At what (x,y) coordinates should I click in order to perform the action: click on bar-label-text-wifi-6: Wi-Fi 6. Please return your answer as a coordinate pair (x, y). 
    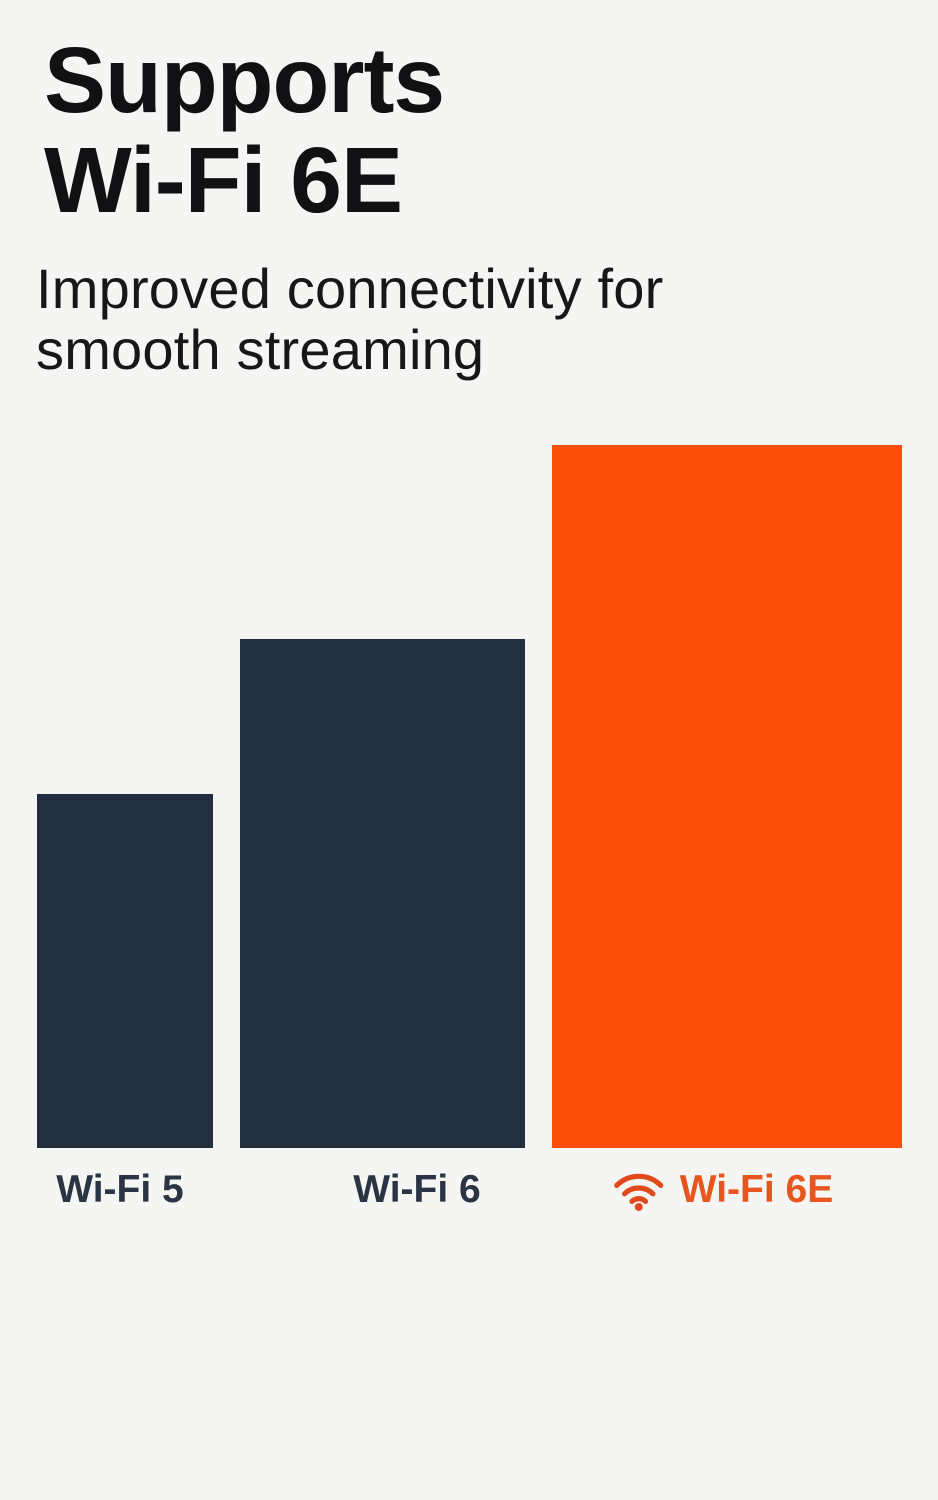
    Looking at the image, I should click on (417, 1189).